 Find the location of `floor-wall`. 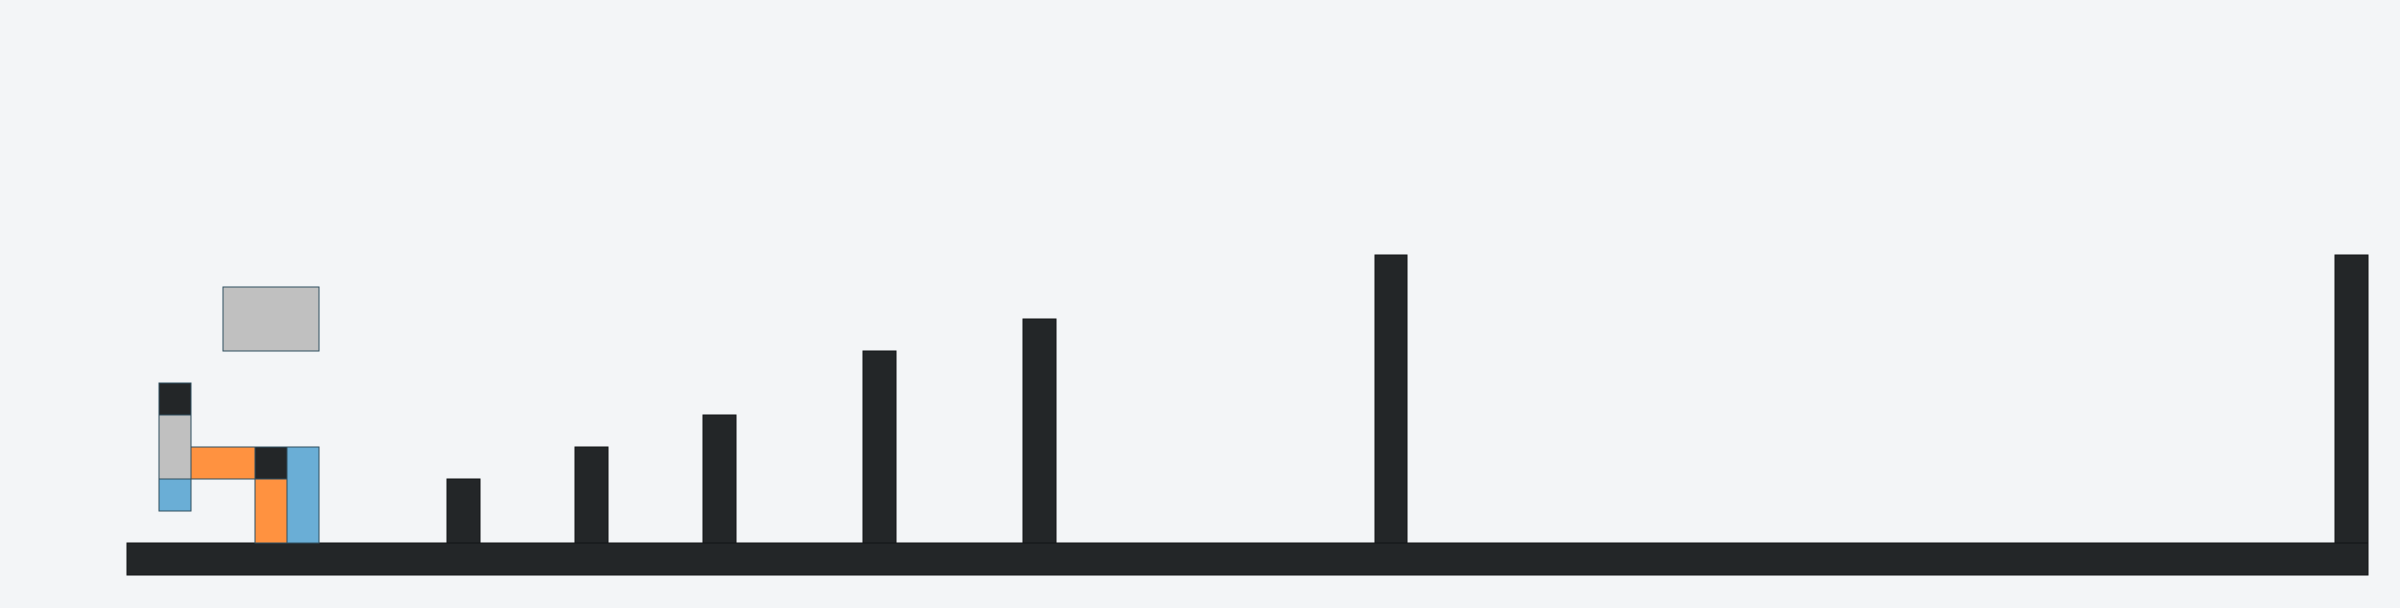

floor-wall is located at coordinates (1247, 559).